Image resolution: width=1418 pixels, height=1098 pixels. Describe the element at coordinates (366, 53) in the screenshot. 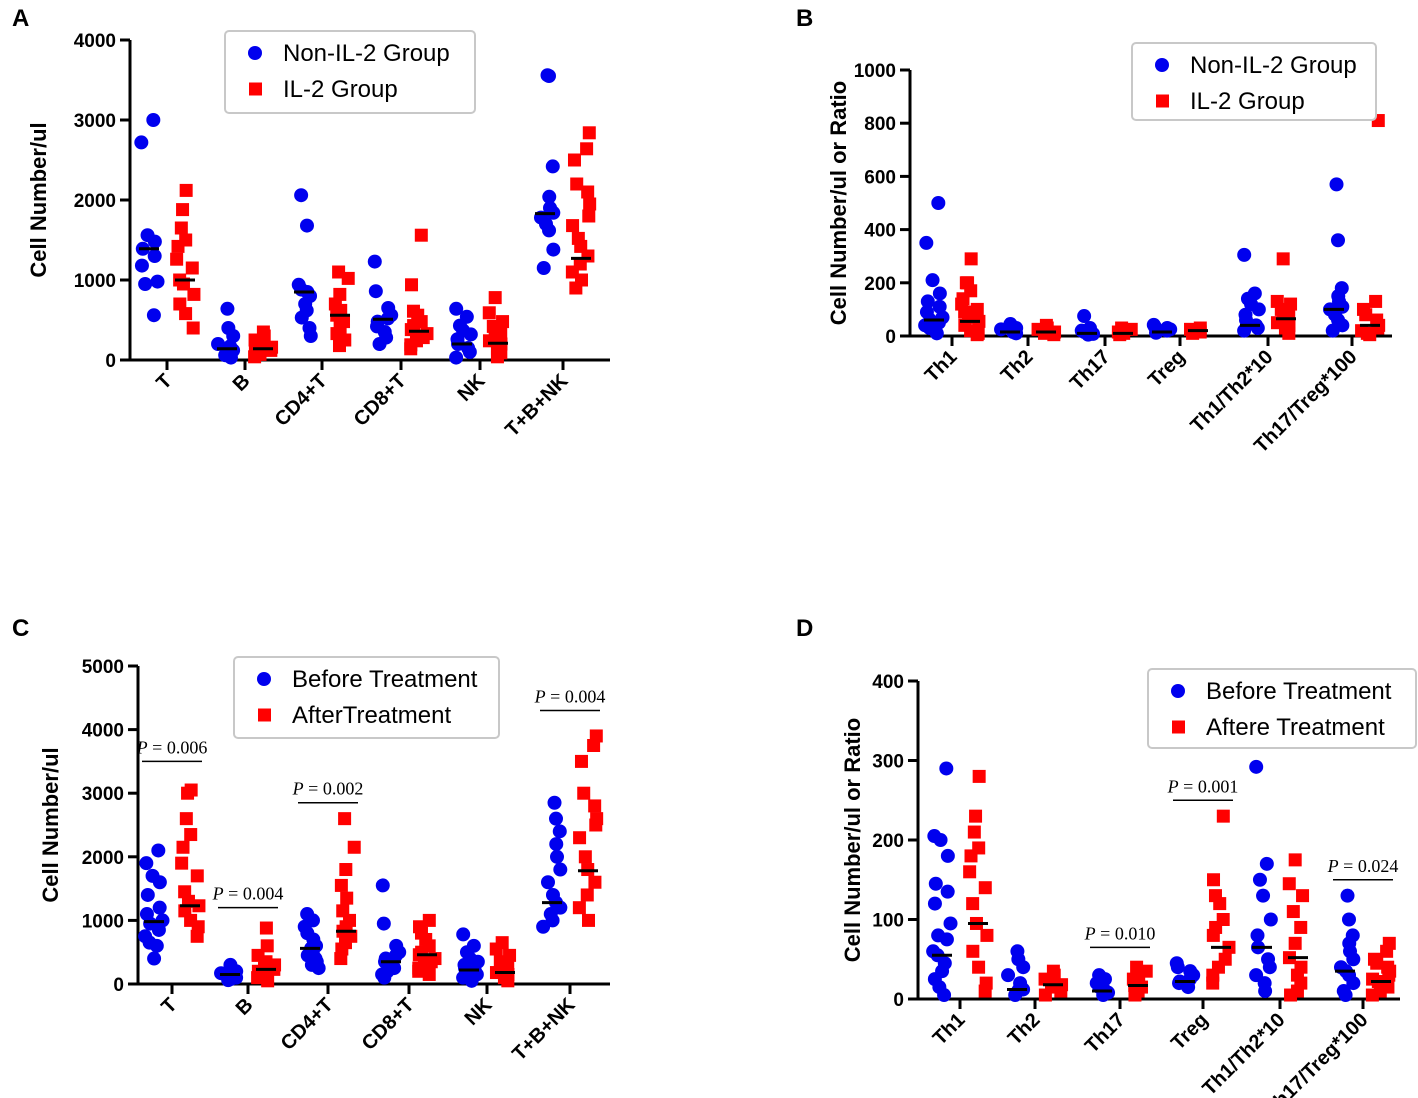

I see `legend-label: Non-IL-2 Group` at that location.